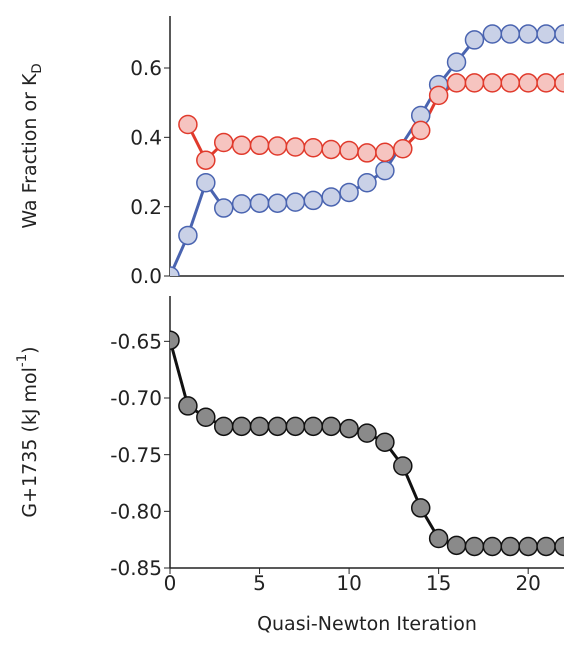 This screenshot has height=656, width=578. What do you see at coordinates (136, 341) in the screenshot?
I see `y-tick-label: -0.65` at bounding box center [136, 341].